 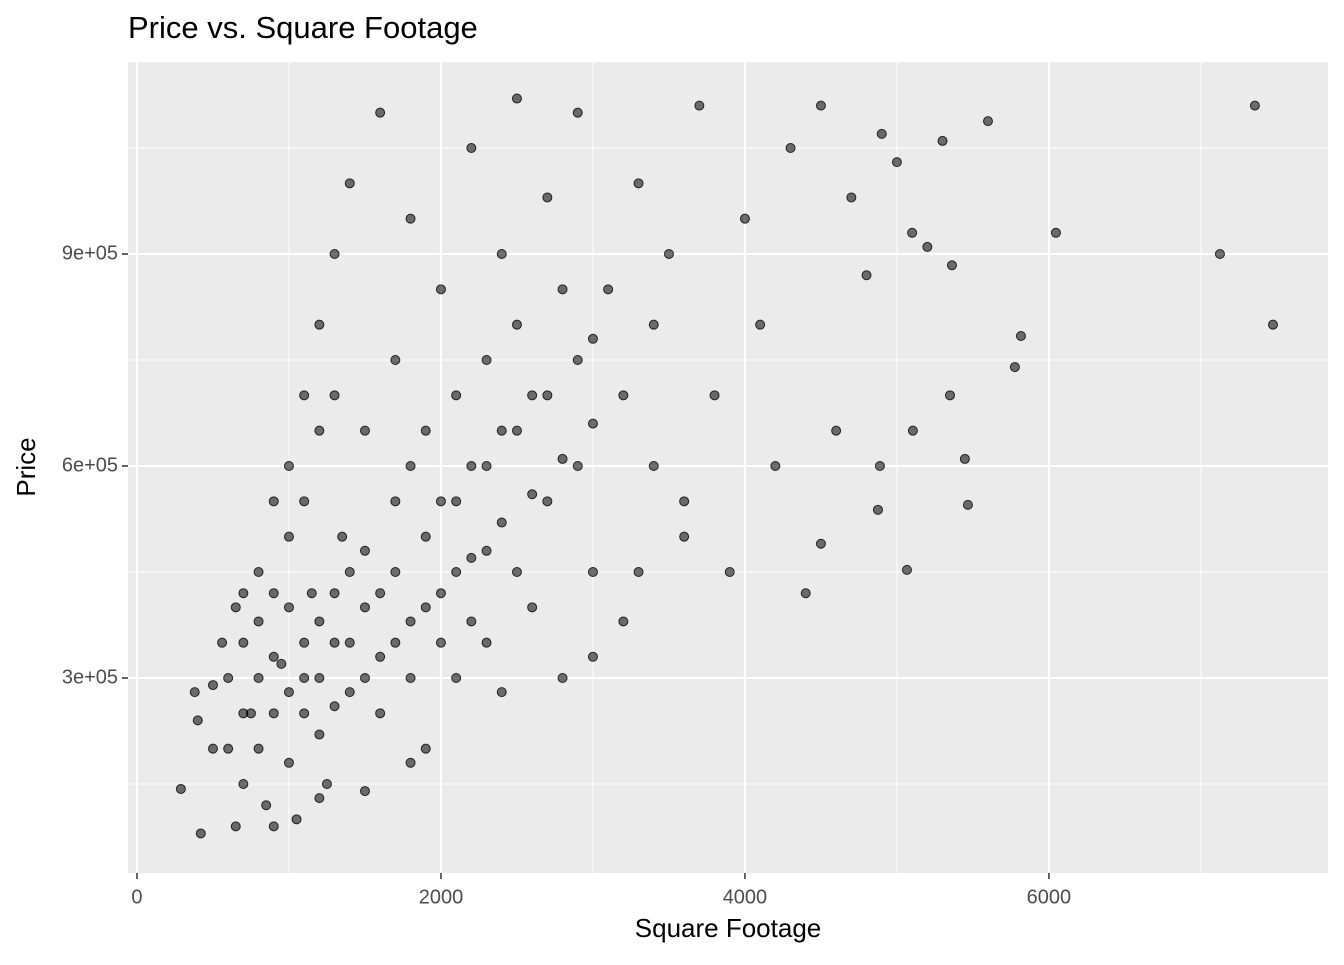 I want to click on x-axis-label: Square Footage, so click(x=728, y=928).